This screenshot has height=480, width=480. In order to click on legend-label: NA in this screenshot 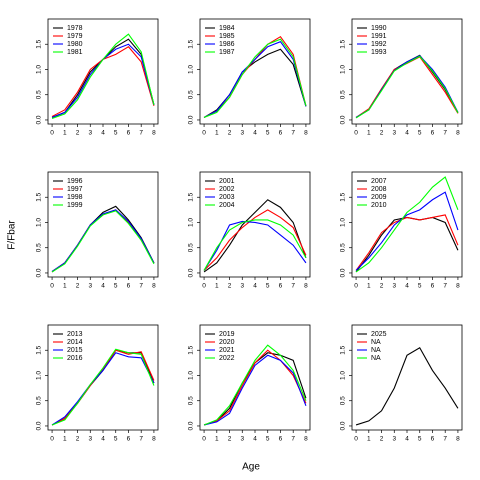, I will do `click(376, 342)`.